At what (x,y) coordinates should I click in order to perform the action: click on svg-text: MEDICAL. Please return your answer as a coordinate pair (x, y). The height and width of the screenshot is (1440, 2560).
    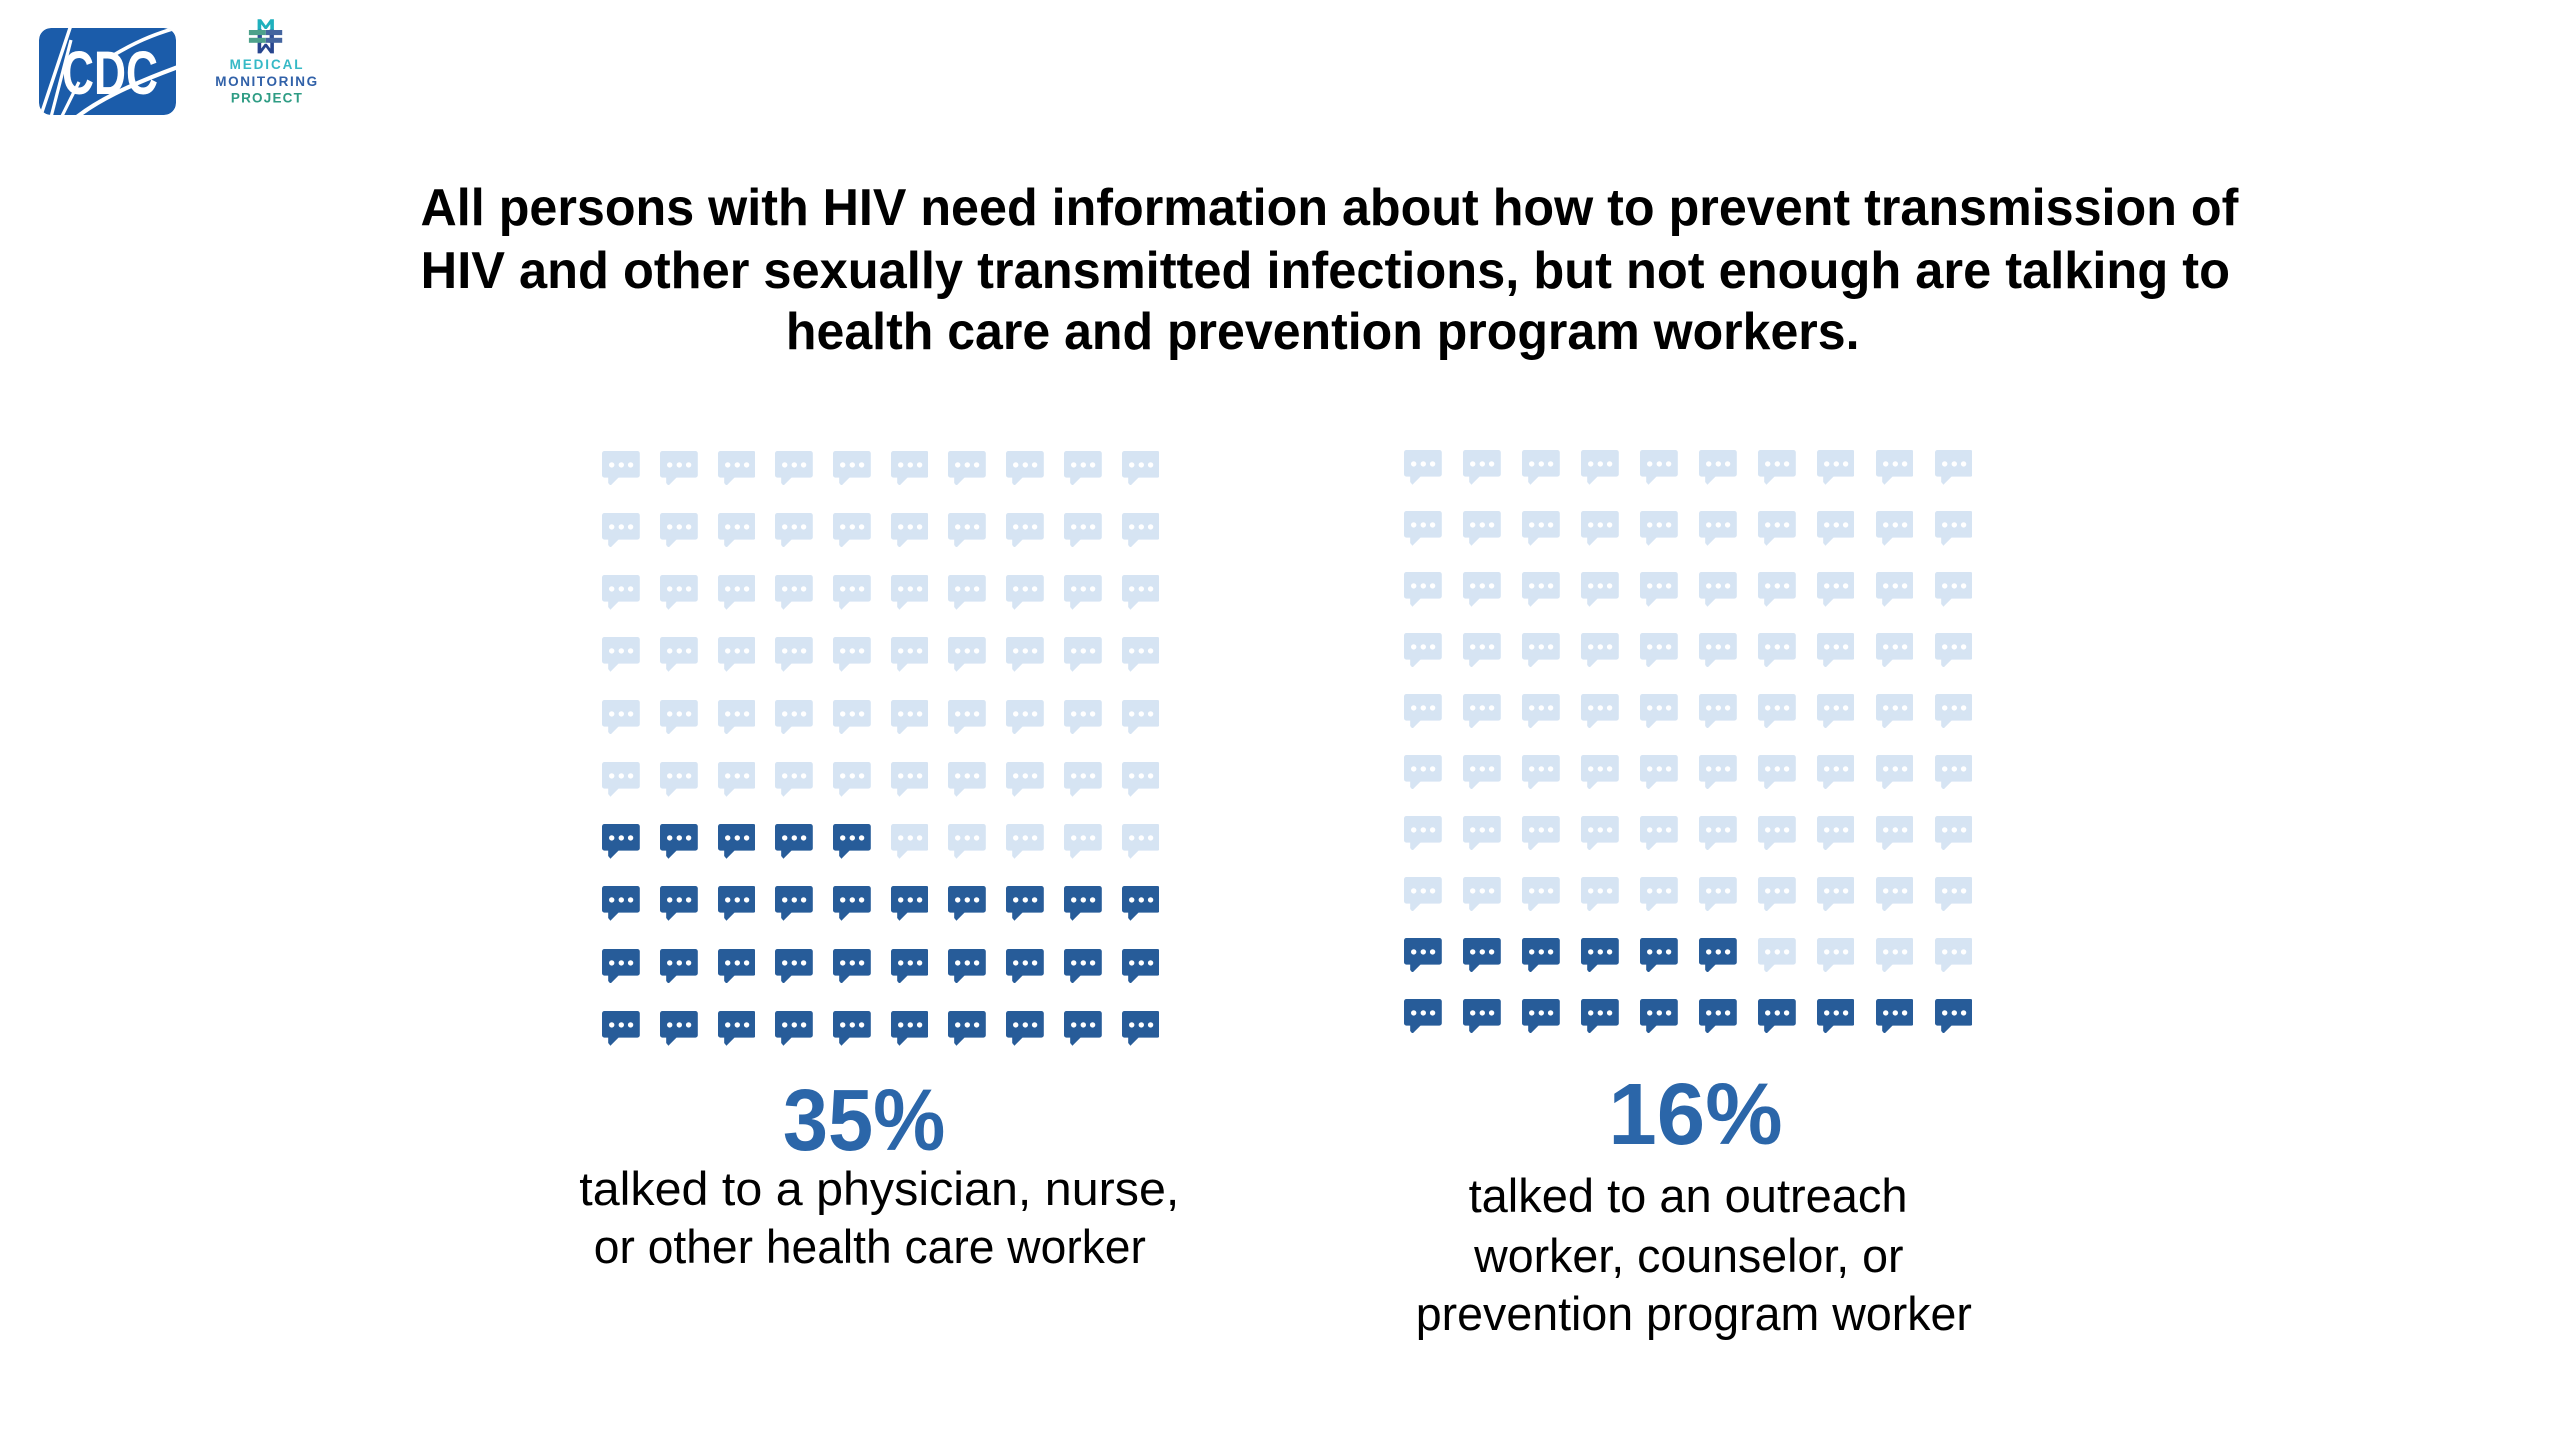
    Looking at the image, I should click on (267, 64).